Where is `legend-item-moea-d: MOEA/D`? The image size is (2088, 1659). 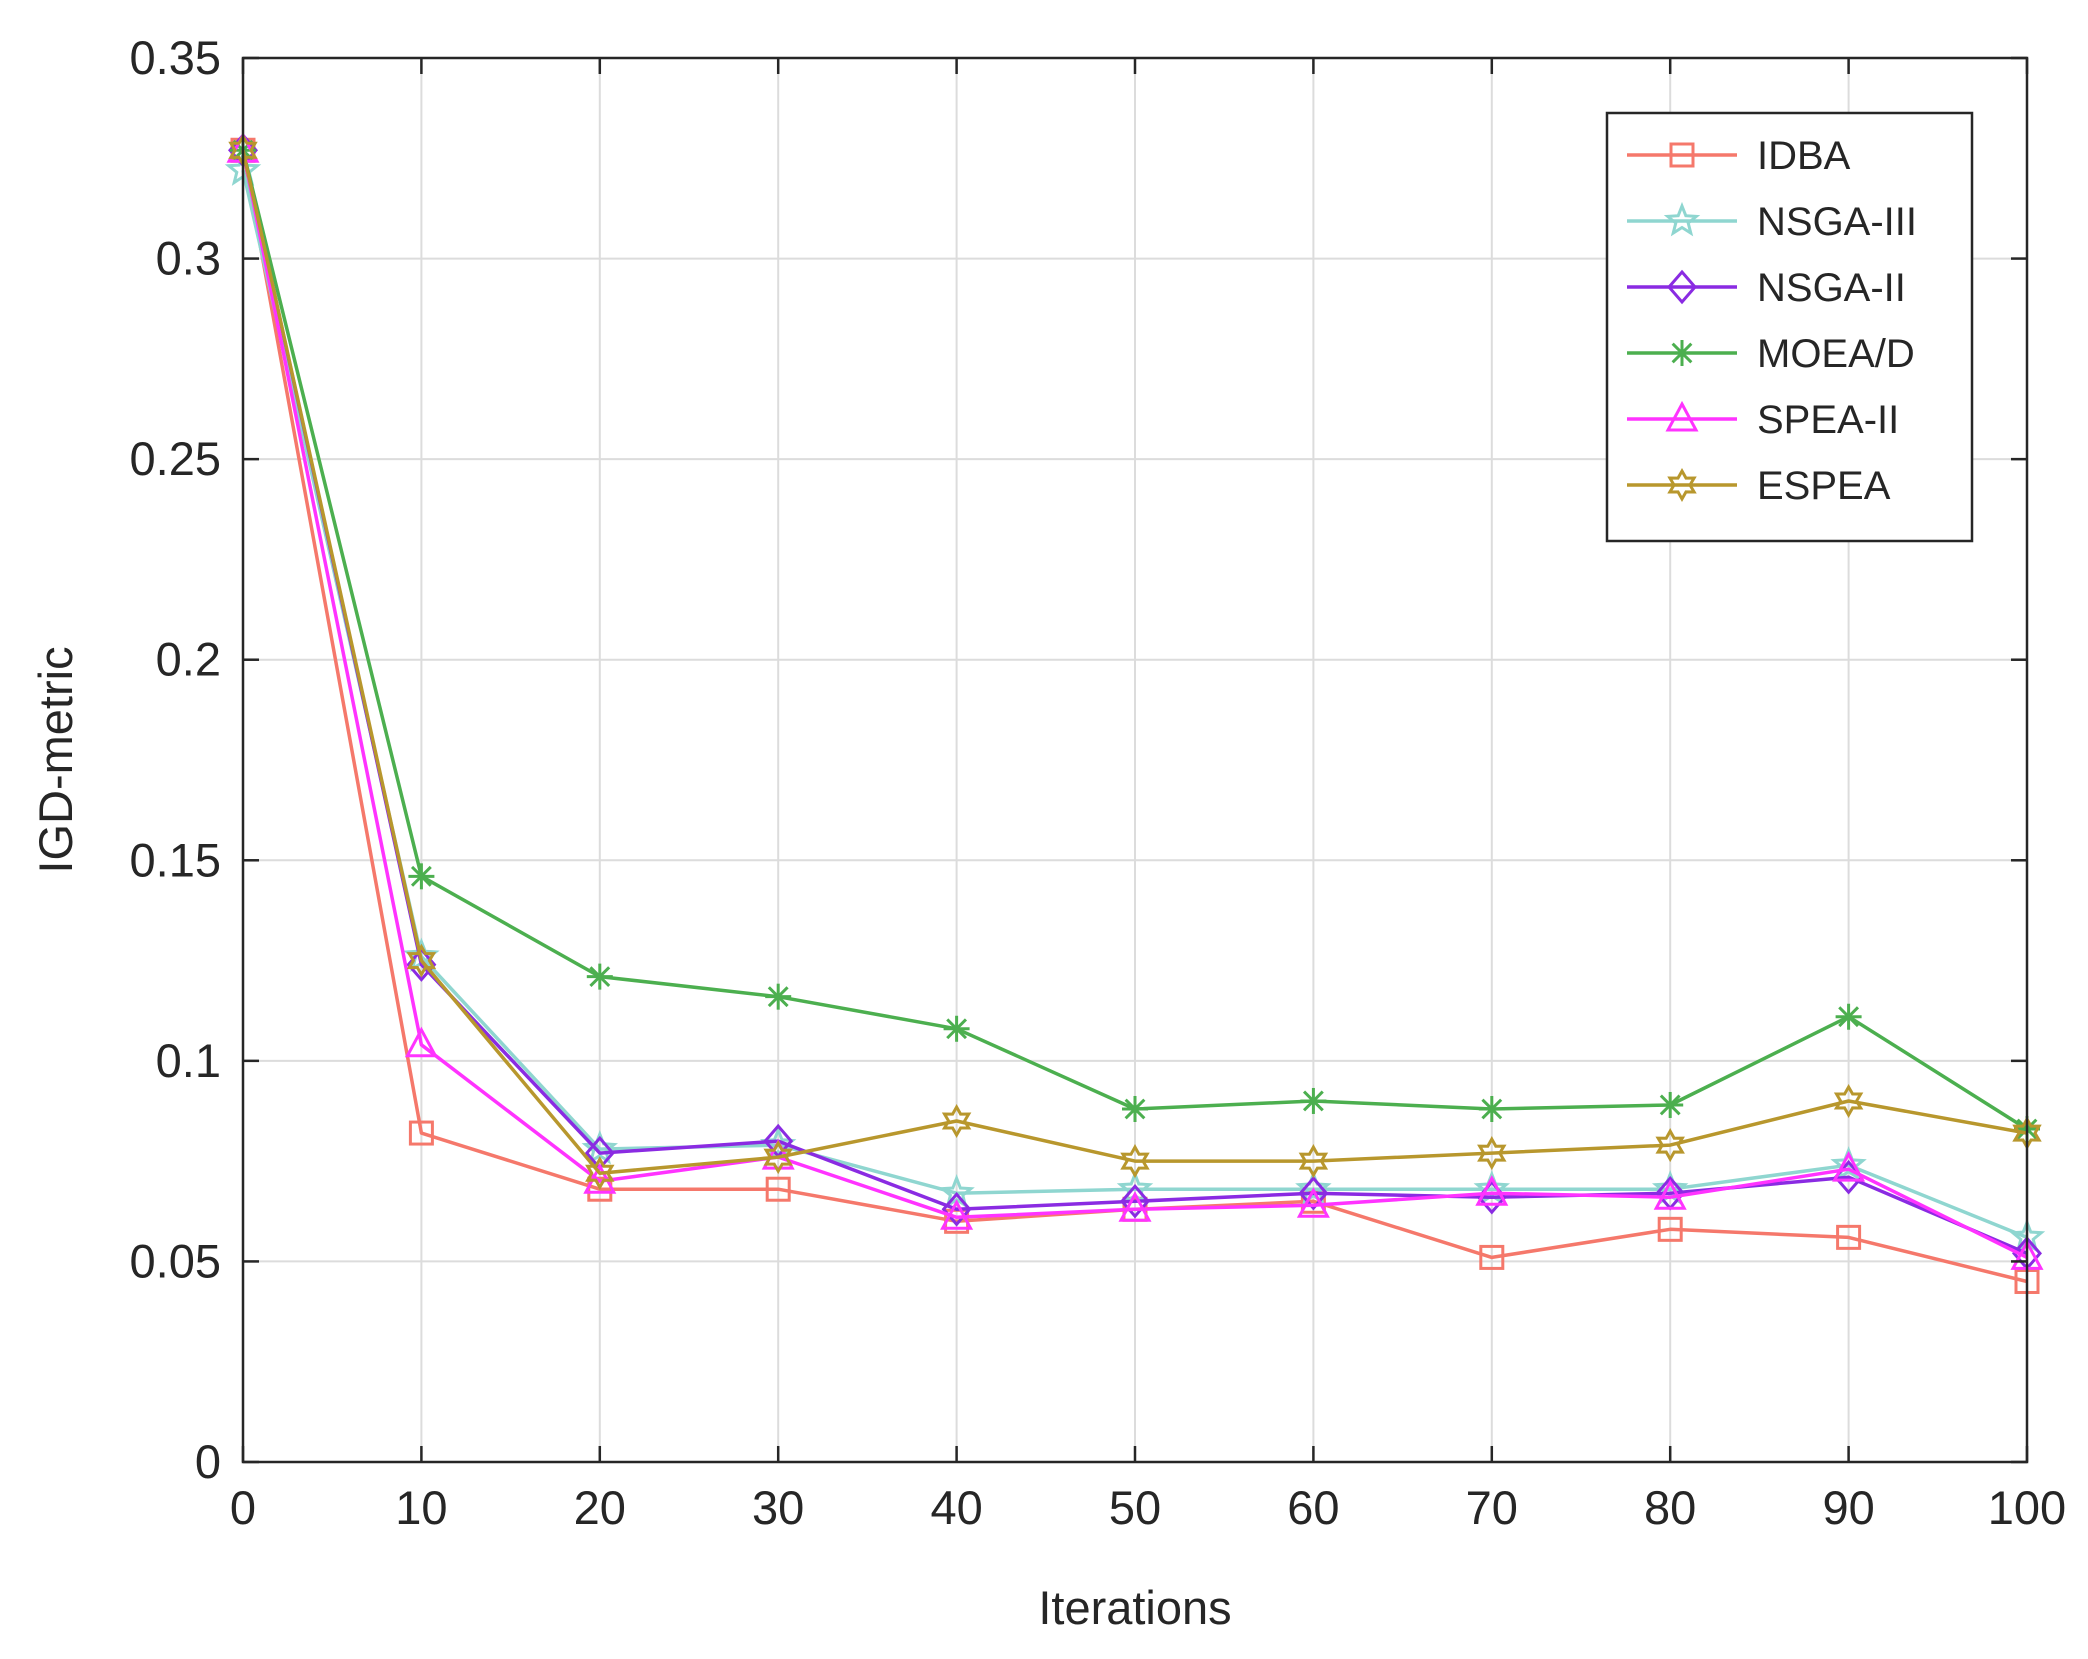
legend-item-moea-d: MOEA/D is located at coordinates (1771, 354).